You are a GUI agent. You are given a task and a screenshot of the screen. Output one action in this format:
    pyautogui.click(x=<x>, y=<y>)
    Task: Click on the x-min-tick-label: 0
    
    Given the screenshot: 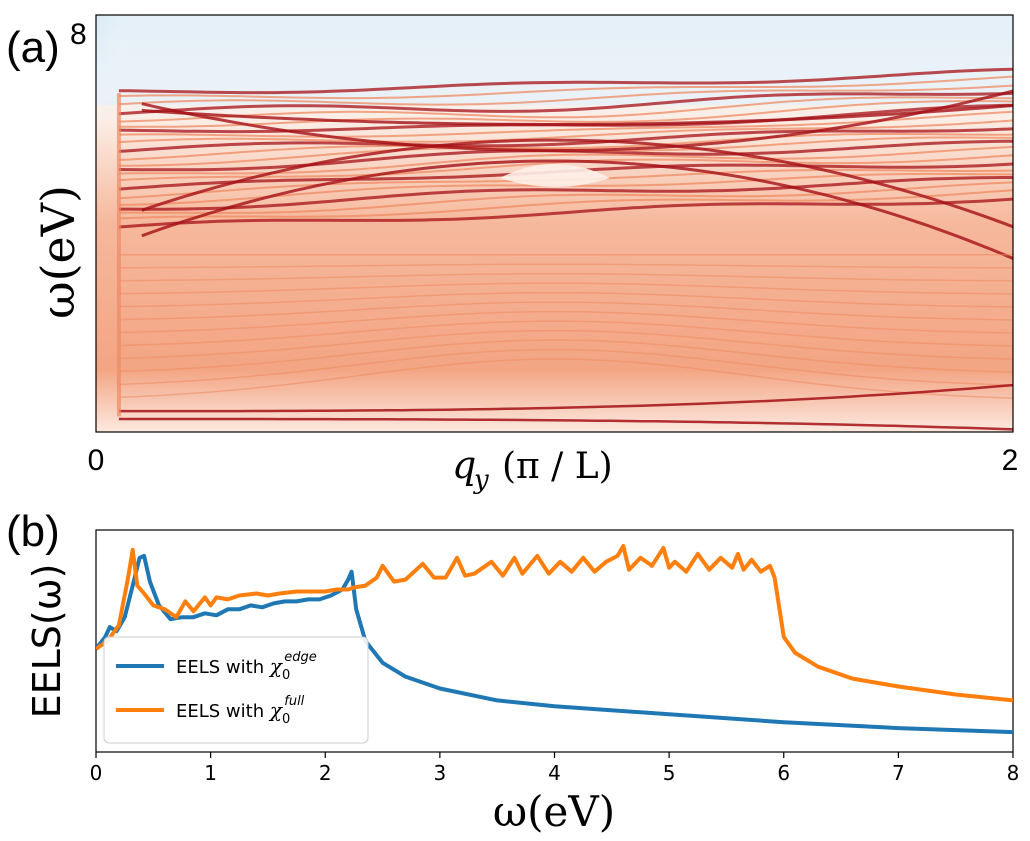 What is the action you would take?
    pyautogui.click(x=96, y=460)
    